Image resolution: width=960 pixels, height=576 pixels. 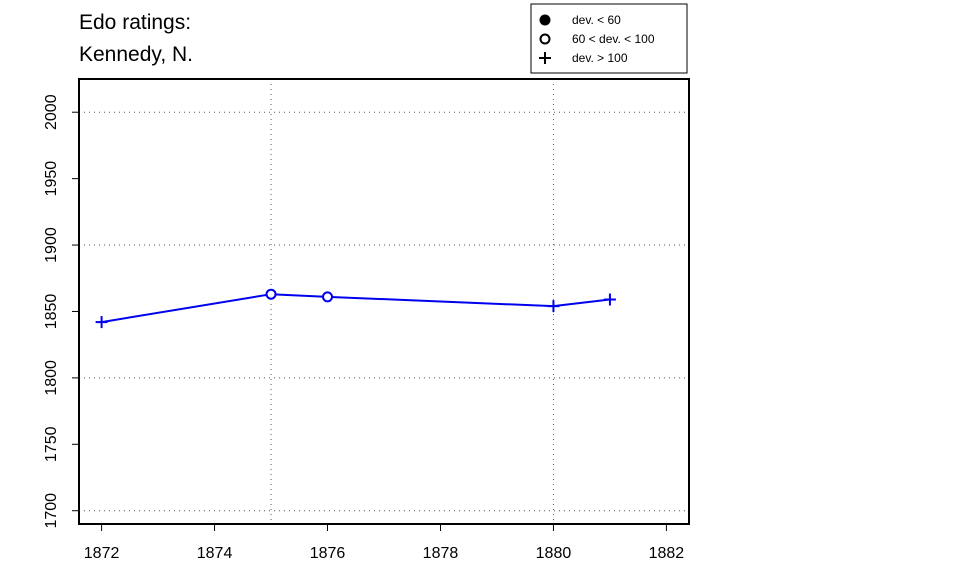 I want to click on legend-label: dev. > 100, so click(x=600, y=58).